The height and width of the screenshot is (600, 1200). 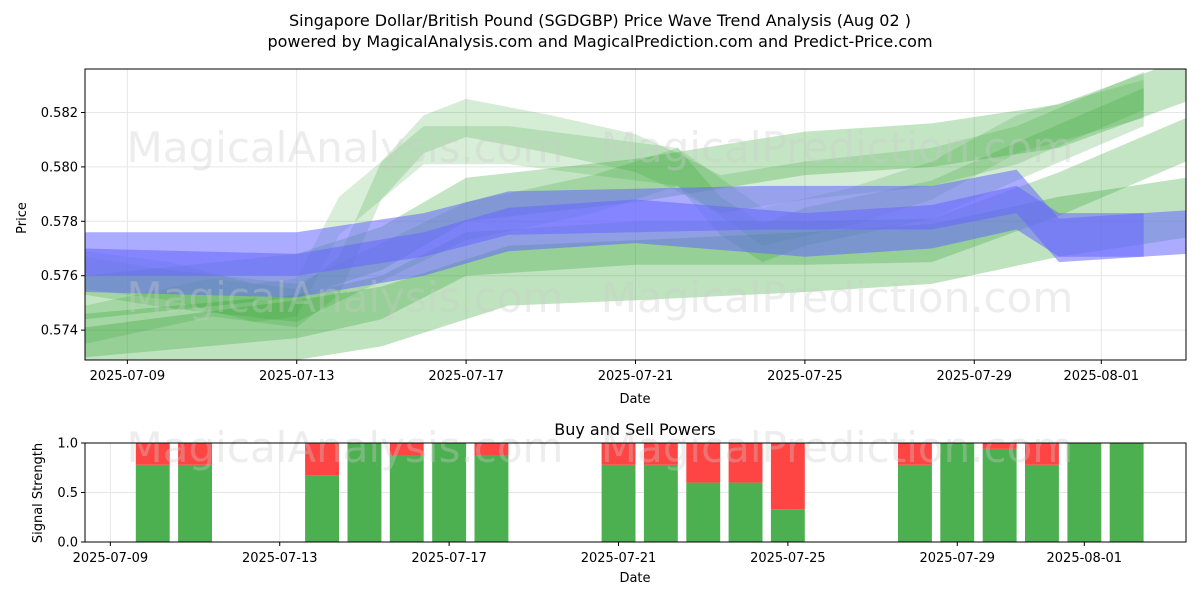 What do you see at coordinates (59, 167) in the screenshot?
I see `y-tick-label: 0.580` at bounding box center [59, 167].